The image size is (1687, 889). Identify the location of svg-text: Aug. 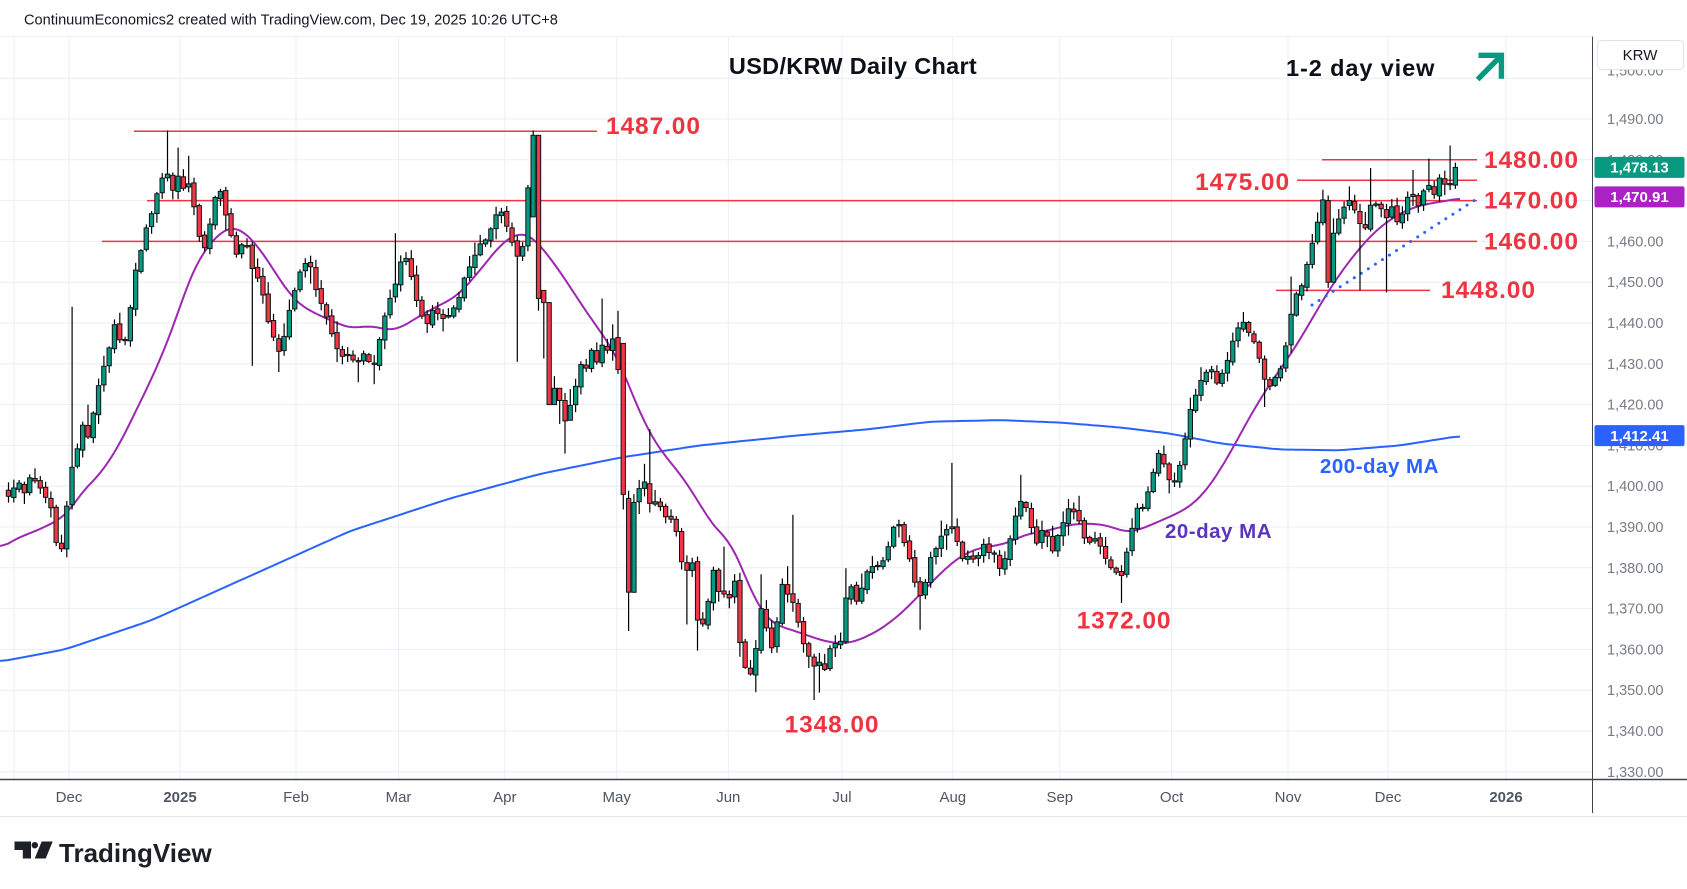
(952, 797).